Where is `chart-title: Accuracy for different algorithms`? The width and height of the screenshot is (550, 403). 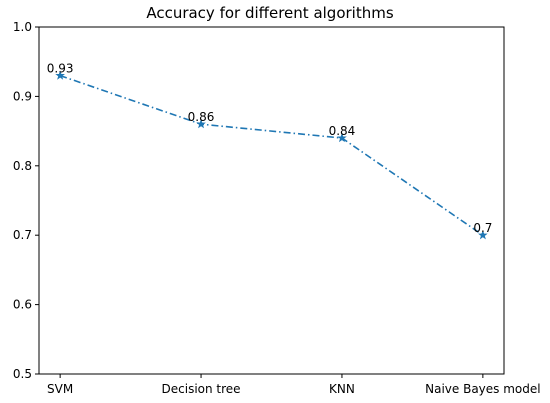 chart-title: Accuracy for different algorithms is located at coordinates (270, 13).